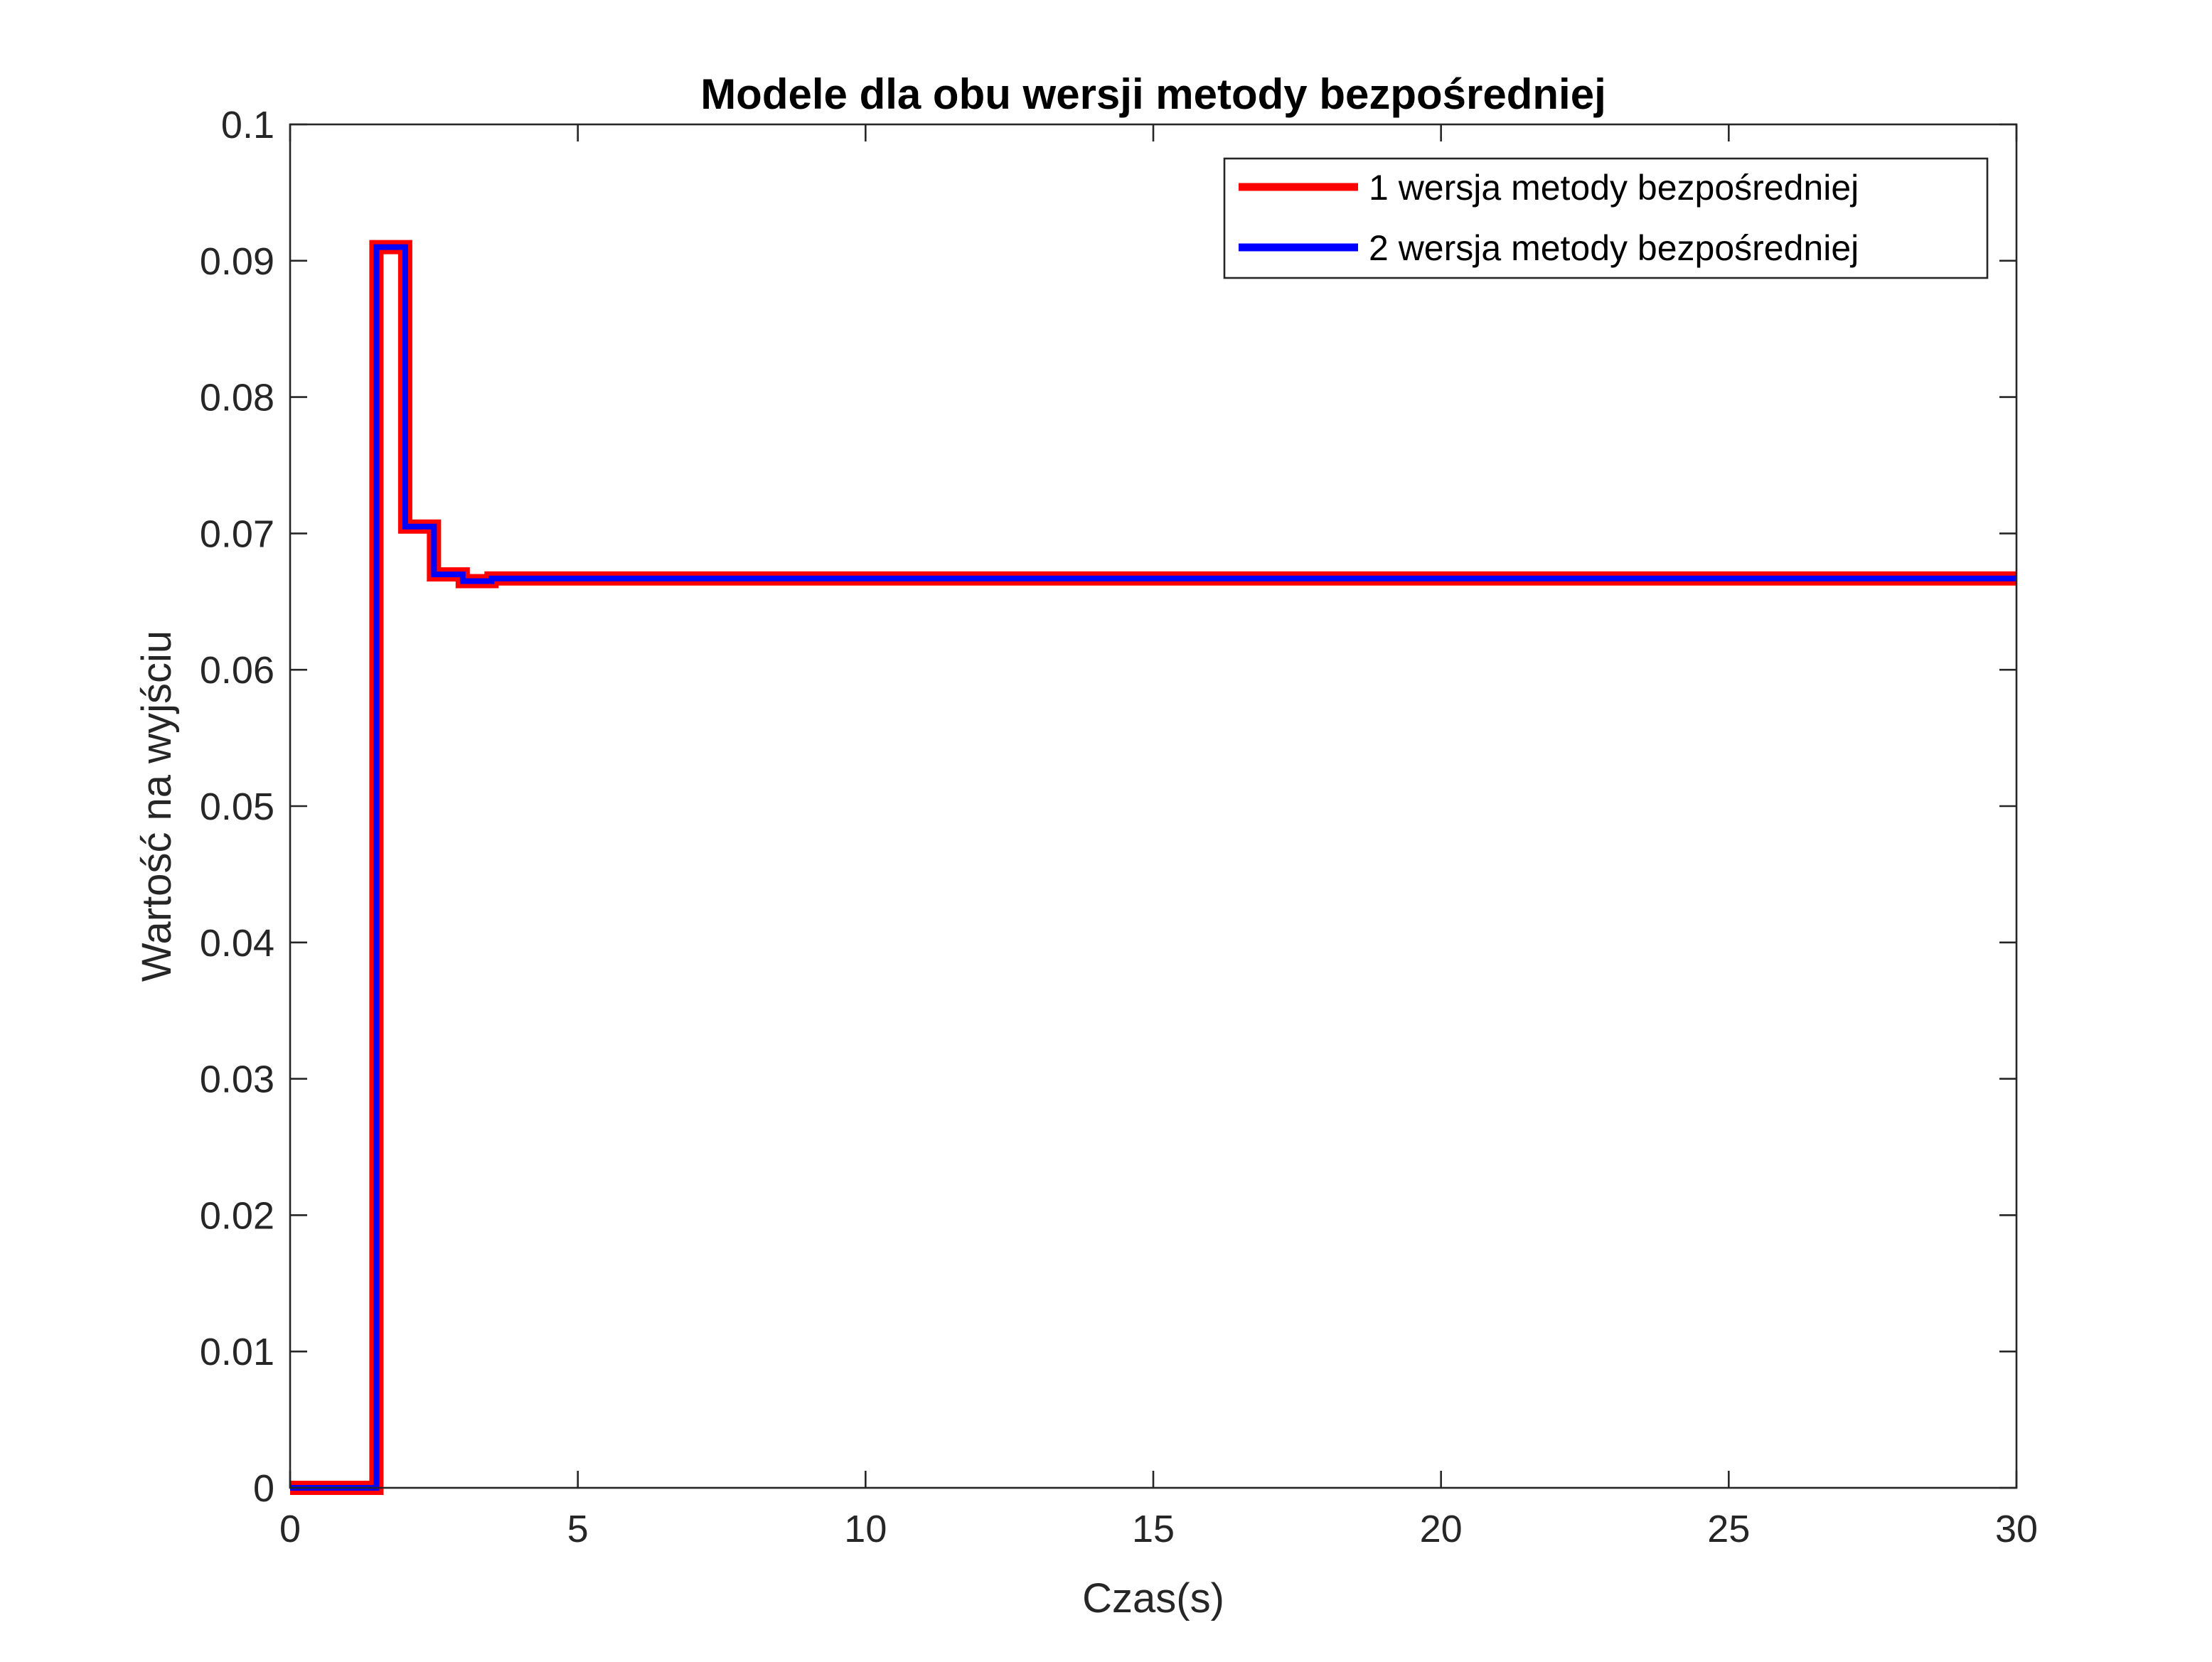 The height and width of the screenshot is (1662, 2212). Describe the element at coordinates (865, 1529) in the screenshot. I see `x-tick-label: 10` at that location.